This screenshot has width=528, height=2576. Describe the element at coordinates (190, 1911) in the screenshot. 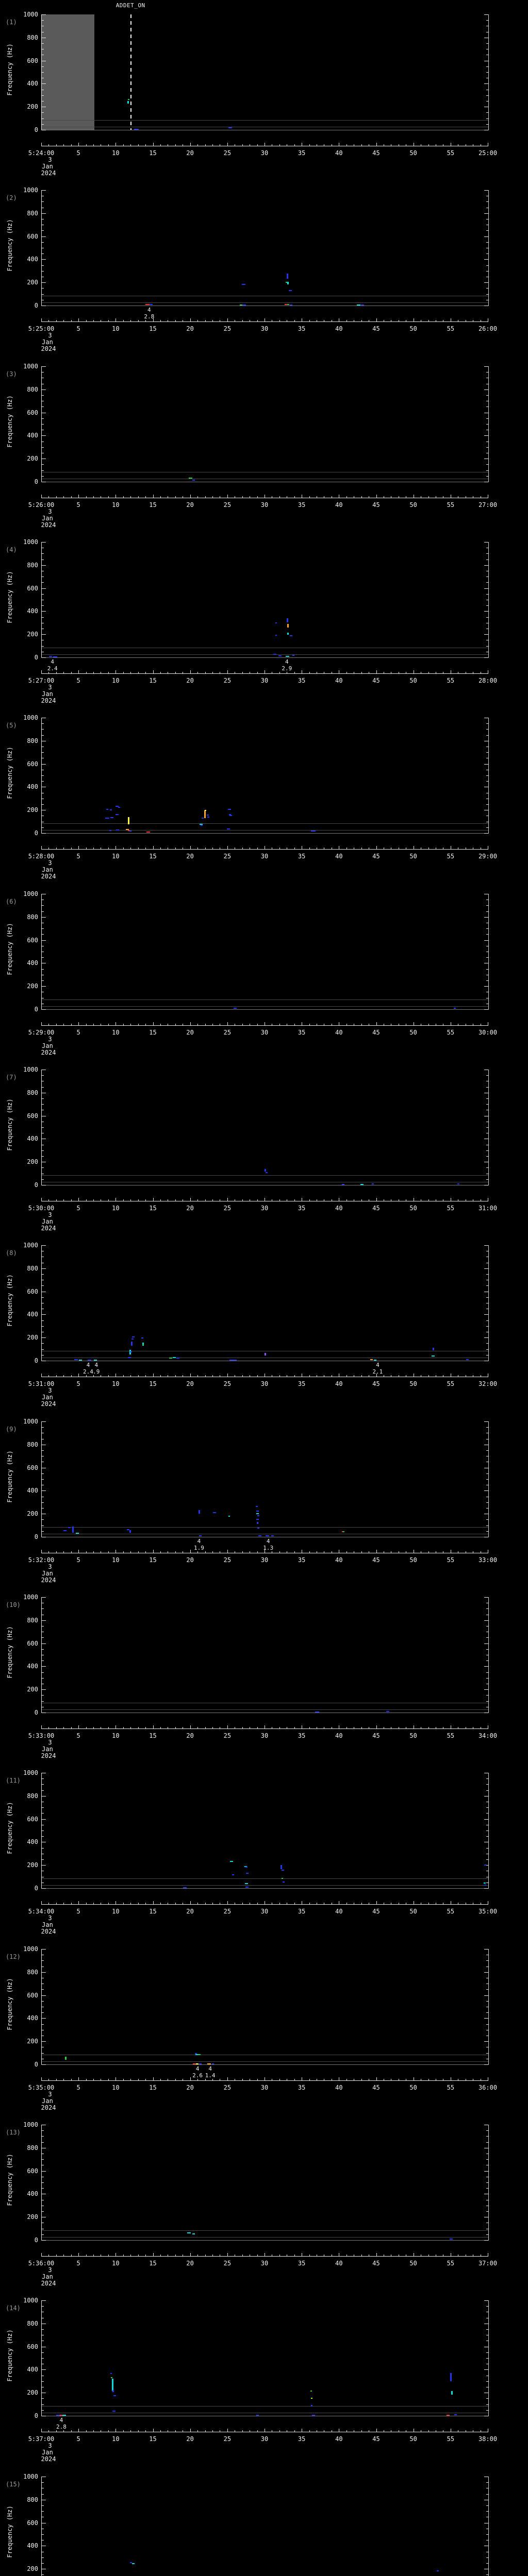

I see `x-tick-label: 20` at that location.